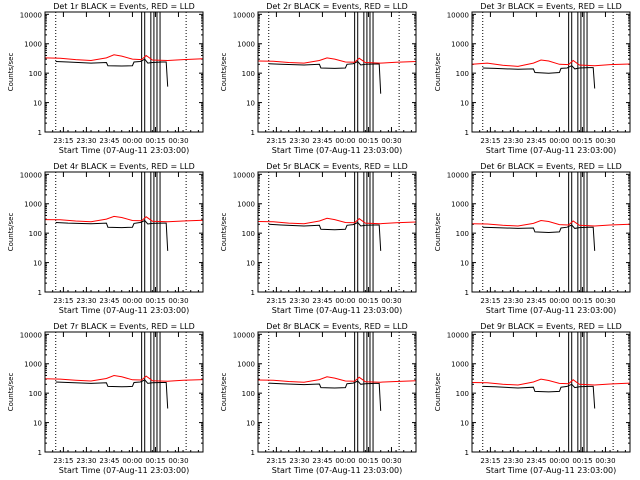 This screenshot has height=480, width=640. Describe the element at coordinates (551, 6) in the screenshot. I see `panel-title: Det 3r BLACK = Events, RED = LLD` at that location.